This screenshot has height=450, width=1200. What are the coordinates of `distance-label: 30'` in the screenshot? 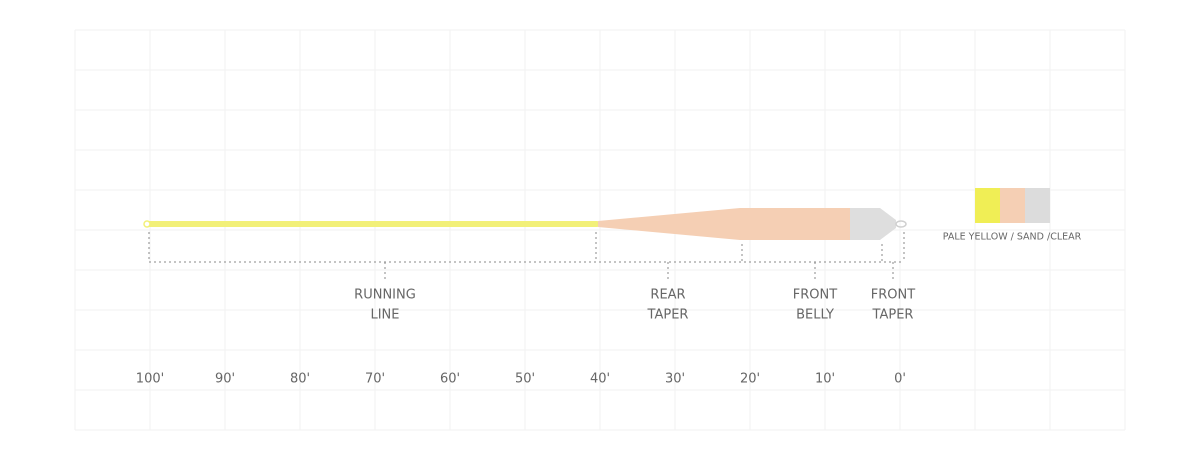 It's located at (675, 379).